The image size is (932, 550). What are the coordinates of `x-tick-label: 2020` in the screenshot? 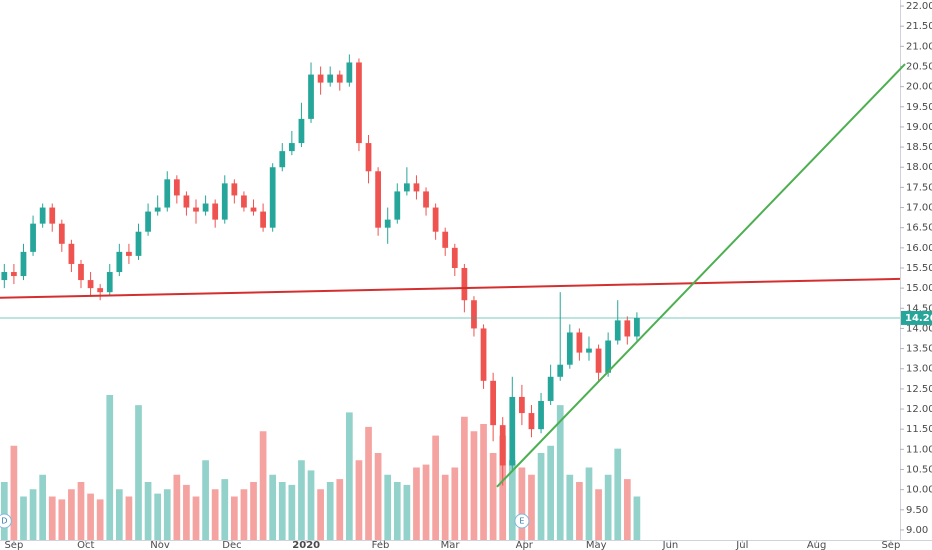 It's located at (306, 545).